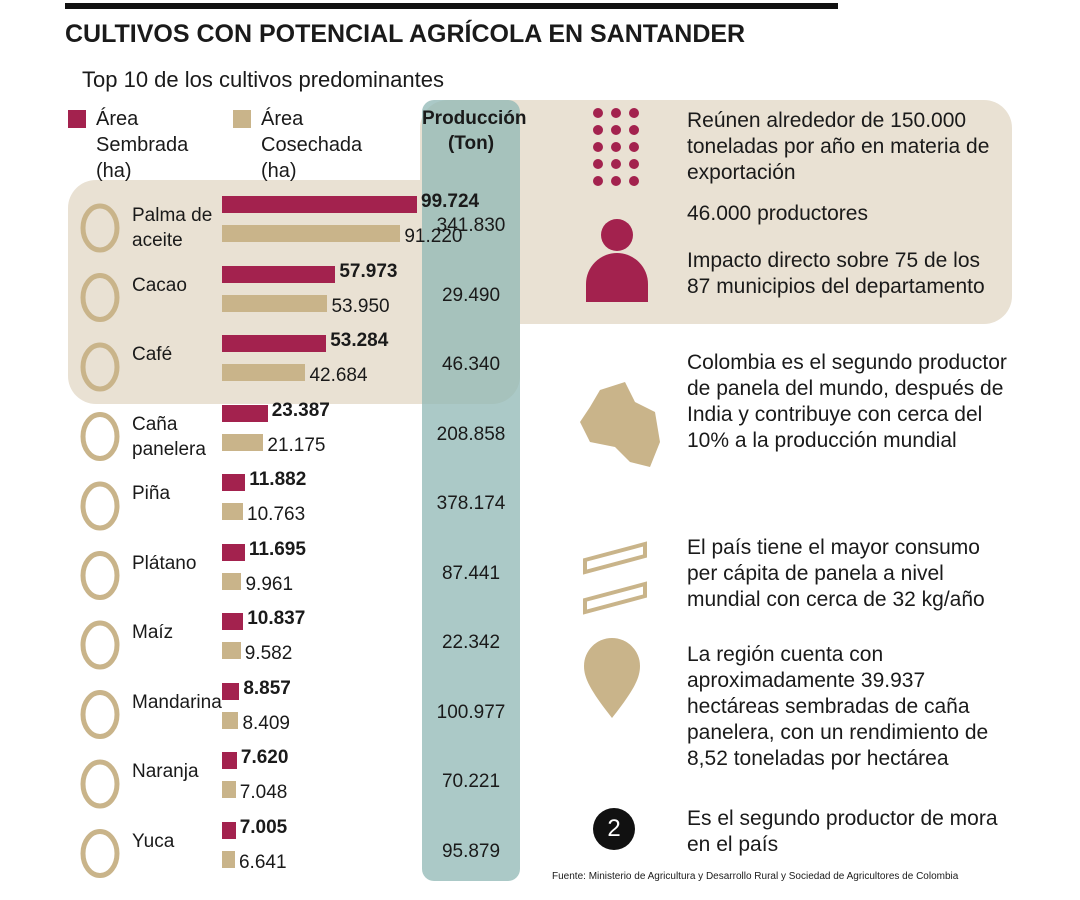  I want to click on dots-icon, so click(616, 147).